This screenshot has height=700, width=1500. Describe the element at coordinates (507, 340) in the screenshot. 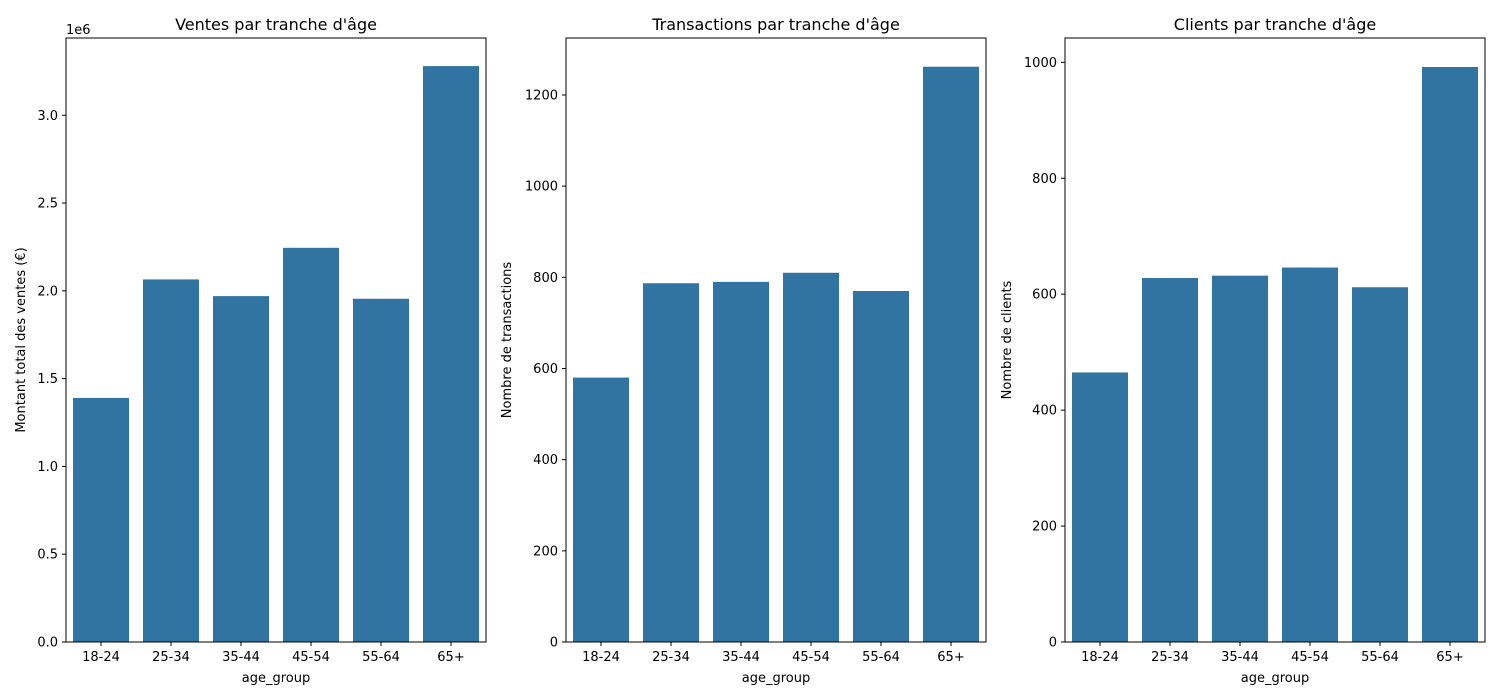

I see `y-axis-label: Nombre de transactions` at that location.